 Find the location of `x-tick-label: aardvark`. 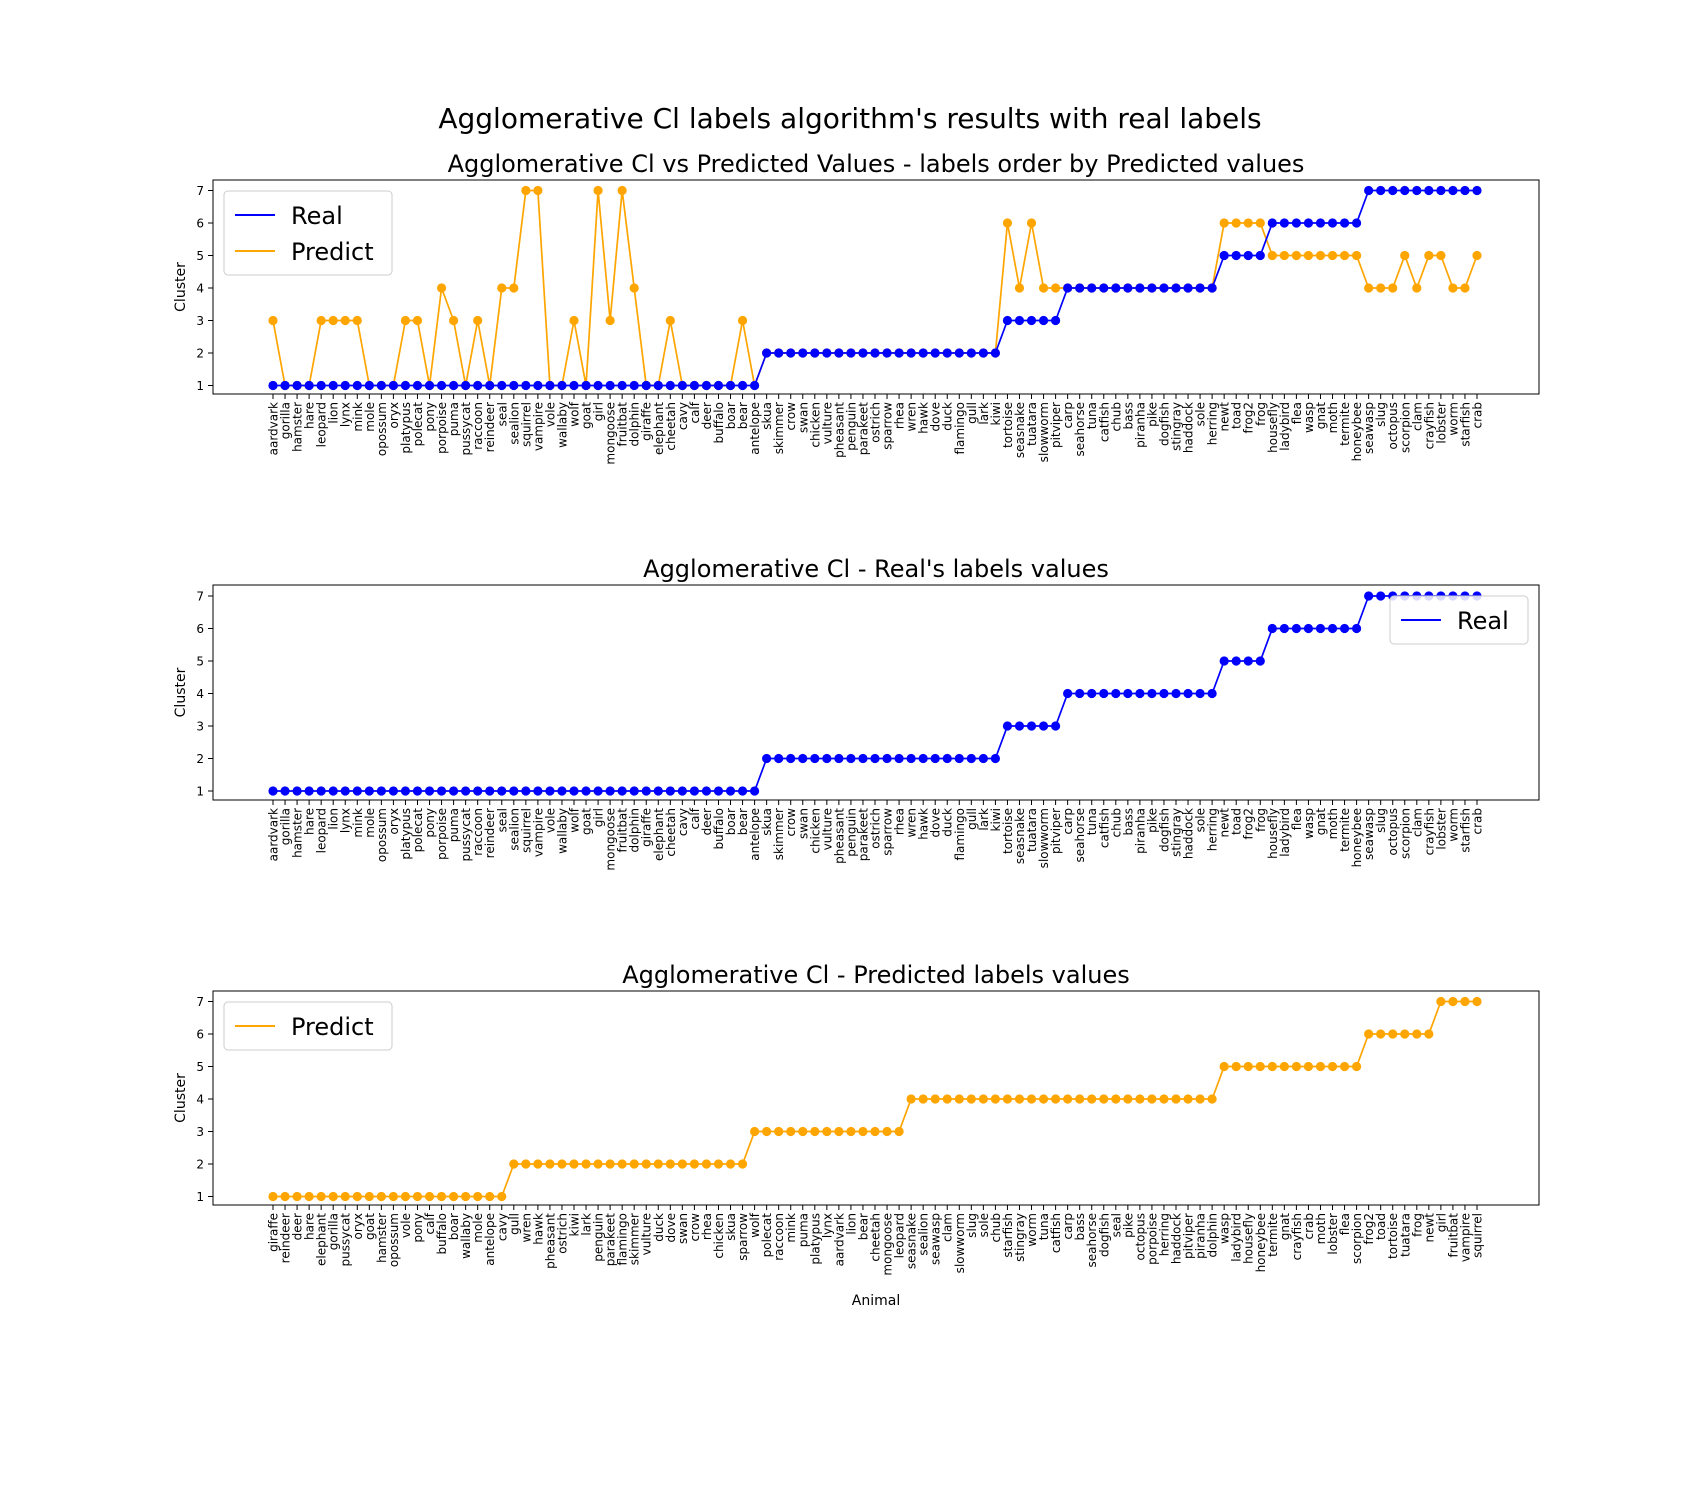

x-tick-label: aardvark is located at coordinates (839, 1239).